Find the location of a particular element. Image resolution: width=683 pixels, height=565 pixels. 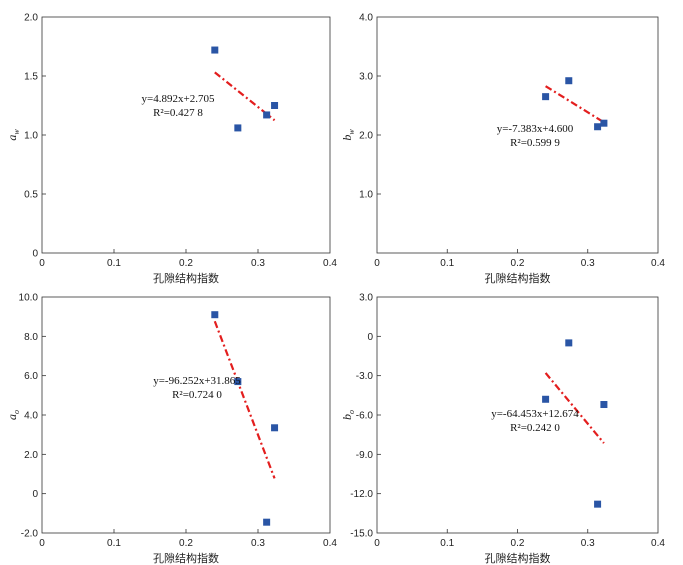

regression-equation: y=-64.453x+12.674 is located at coordinates (535, 414).